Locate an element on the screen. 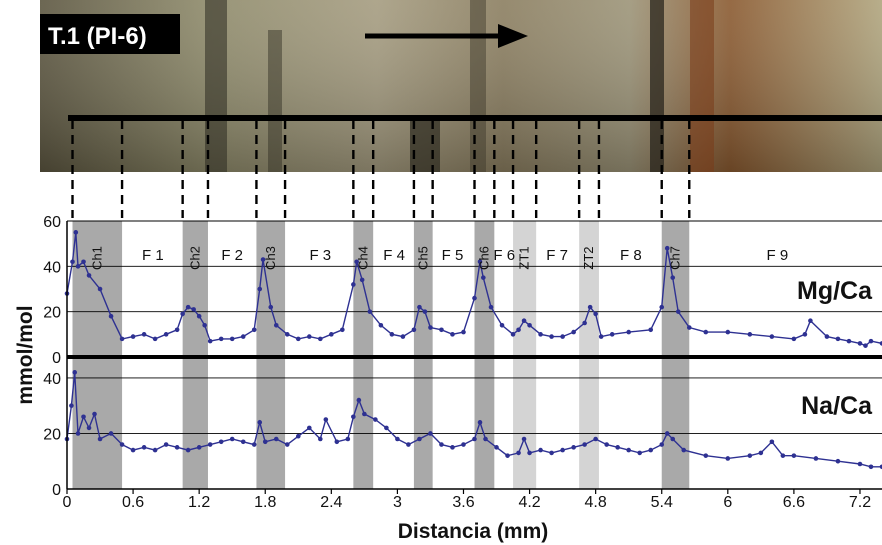 This screenshot has width=882, height=545. facies-label: F 1 is located at coordinates (153, 255).